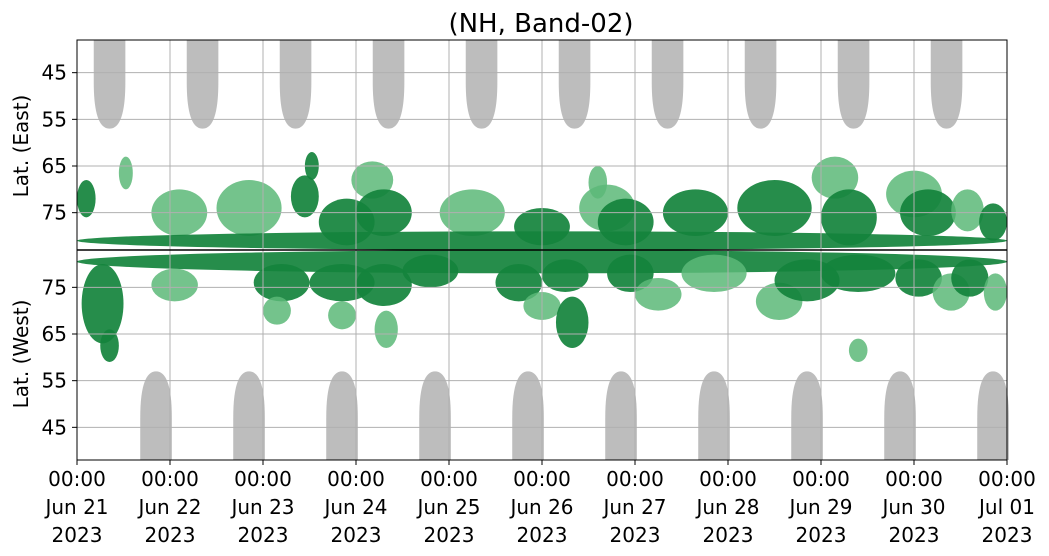  I want to click on y-axis-label-top: Lat. (East), so click(21, 146).